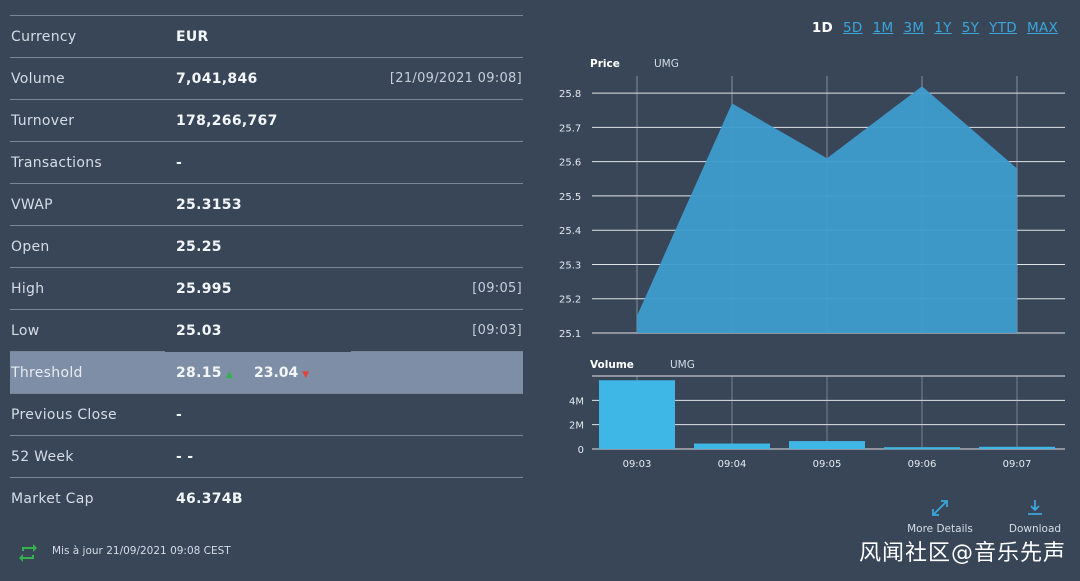  What do you see at coordinates (1035, 507) in the screenshot?
I see `download-icon` at bounding box center [1035, 507].